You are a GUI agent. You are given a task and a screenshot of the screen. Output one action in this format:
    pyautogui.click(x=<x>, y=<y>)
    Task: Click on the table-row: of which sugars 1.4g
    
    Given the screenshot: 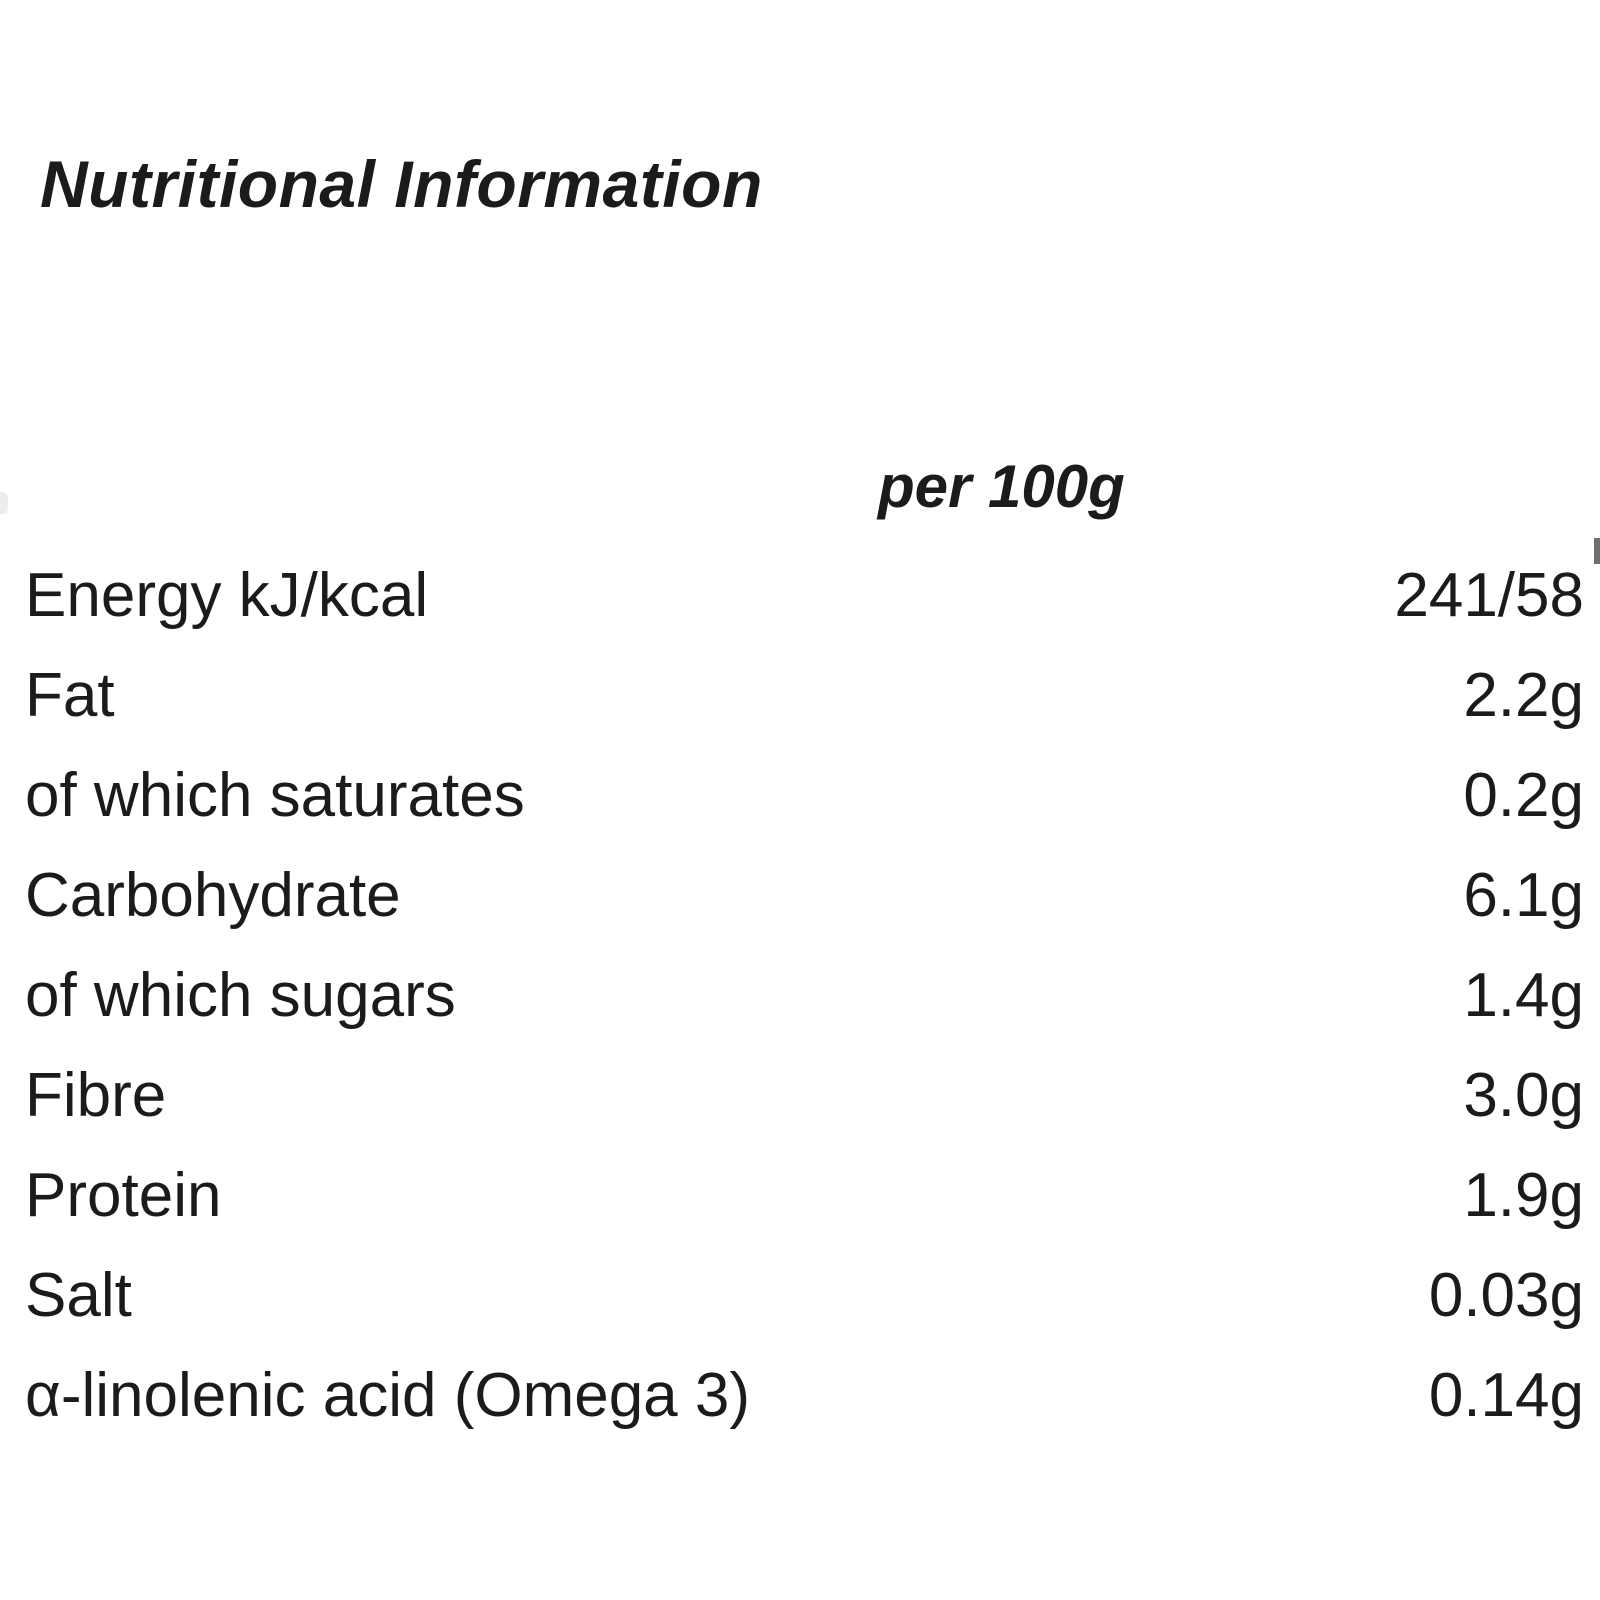 What is the action you would take?
    pyautogui.click(x=804, y=995)
    